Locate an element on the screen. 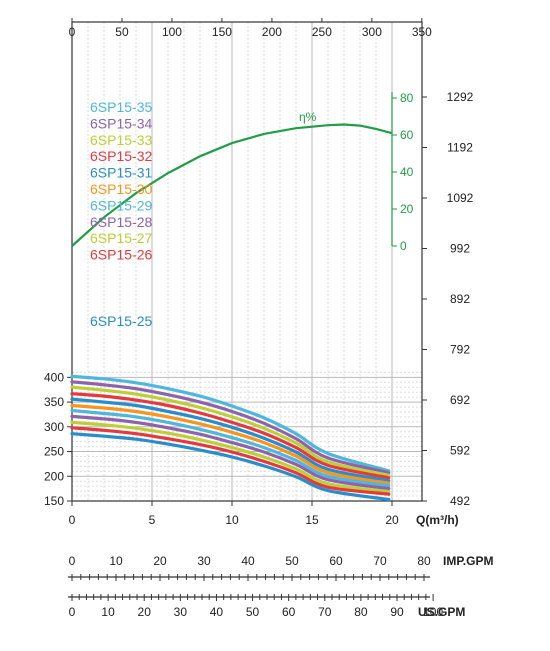  top-tick-label: 300 is located at coordinates (372, 32).